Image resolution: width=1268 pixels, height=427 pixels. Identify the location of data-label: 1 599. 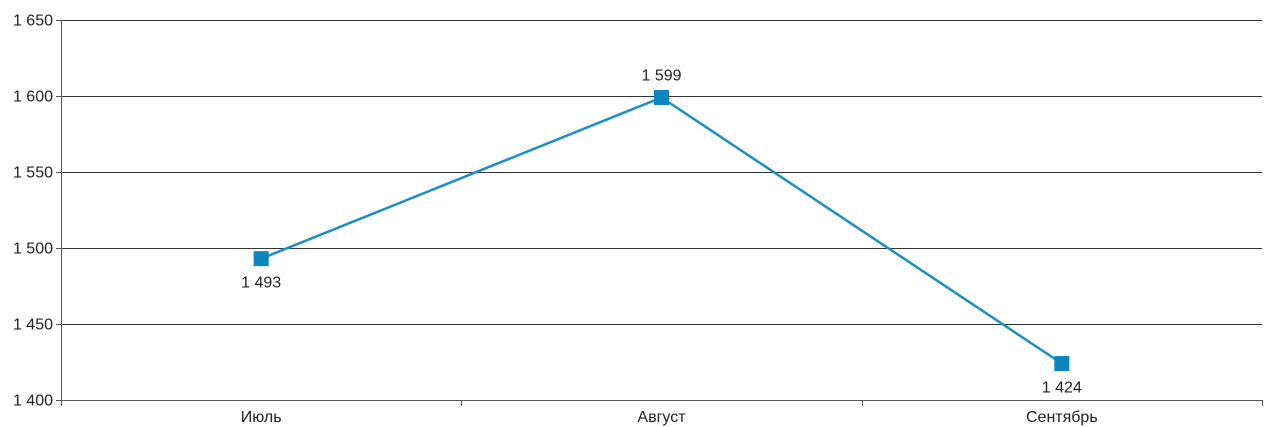
(661, 76).